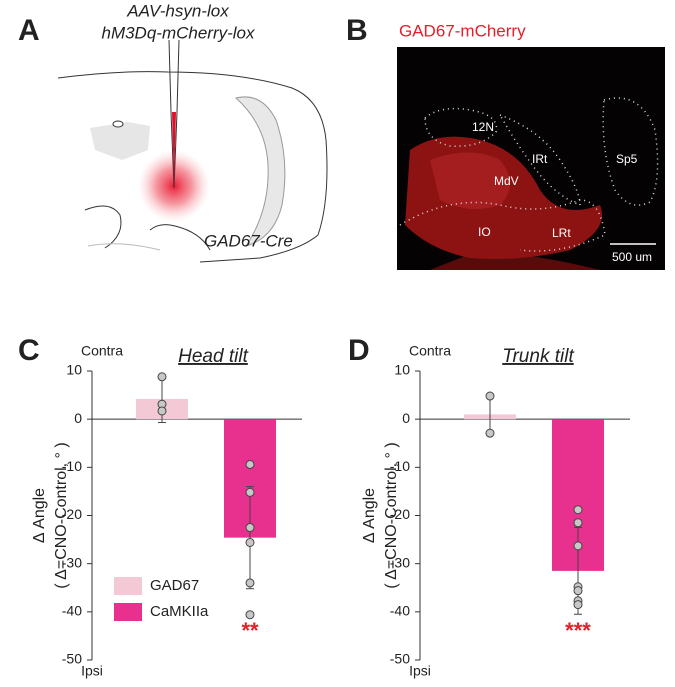 This screenshot has height=687, width=675. I want to click on scale-label: 500 um, so click(632, 257).